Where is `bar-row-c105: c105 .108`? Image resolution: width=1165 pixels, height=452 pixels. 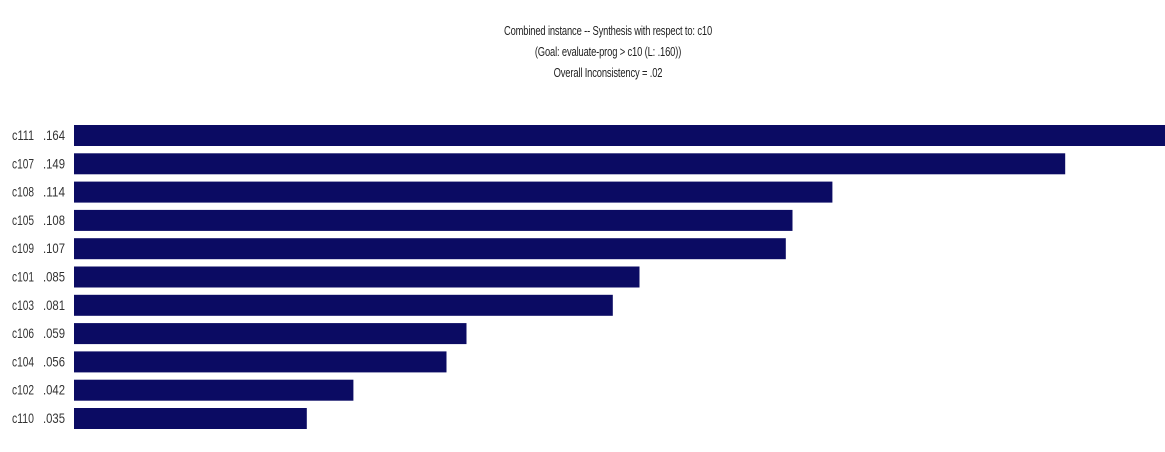 bar-row-c105: c105 .108 is located at coordinates (402, 220).